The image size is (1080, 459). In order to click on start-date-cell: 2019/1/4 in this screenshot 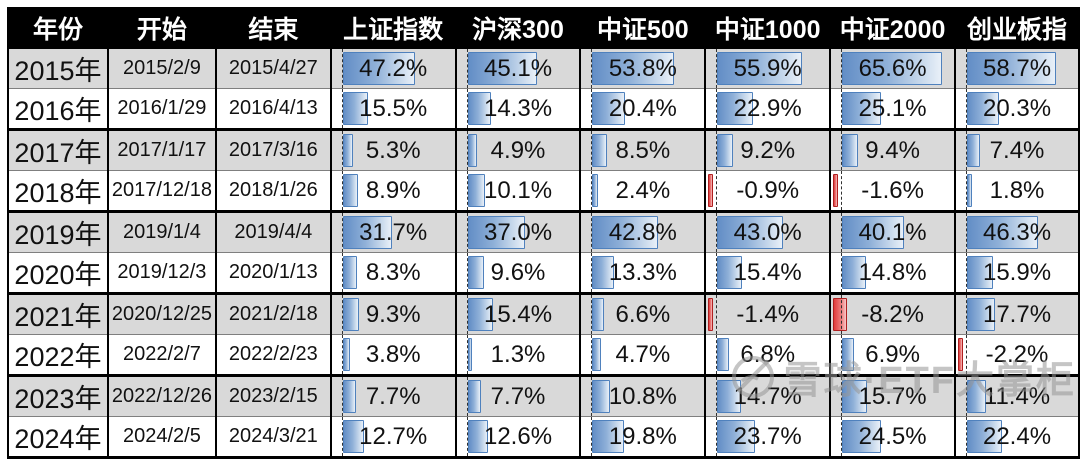, I will do `click(161, 231)`.